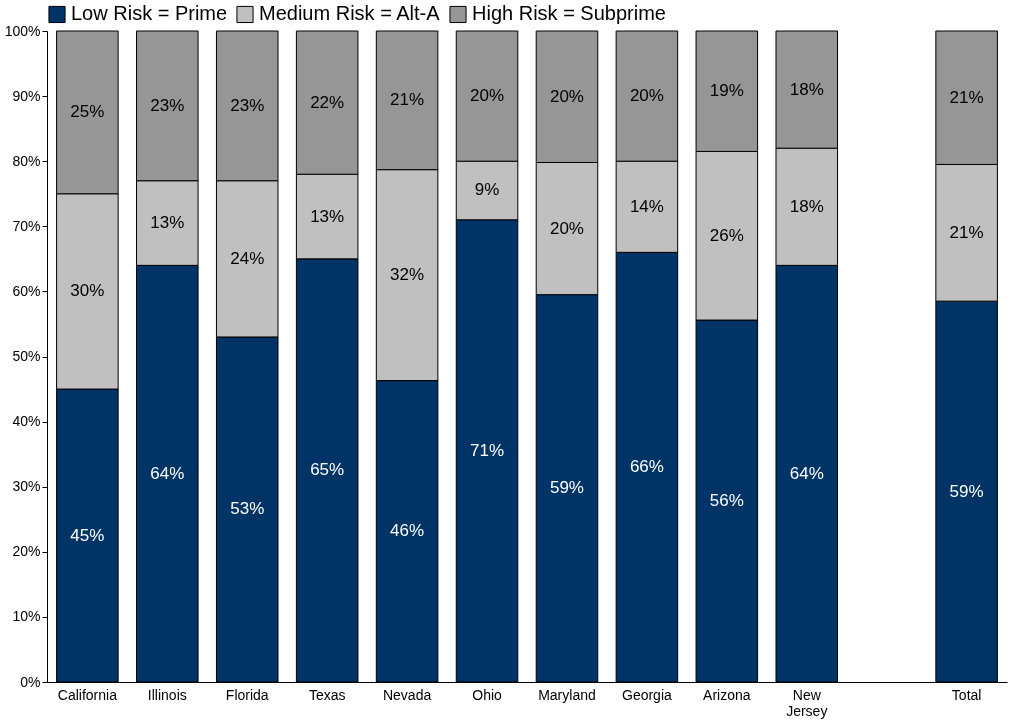 This screenshot has height=722, width=1009. Describe the element at coordinates (807, 702) in the screenshot. I see `x-tick-label: New Jersey` at that location.